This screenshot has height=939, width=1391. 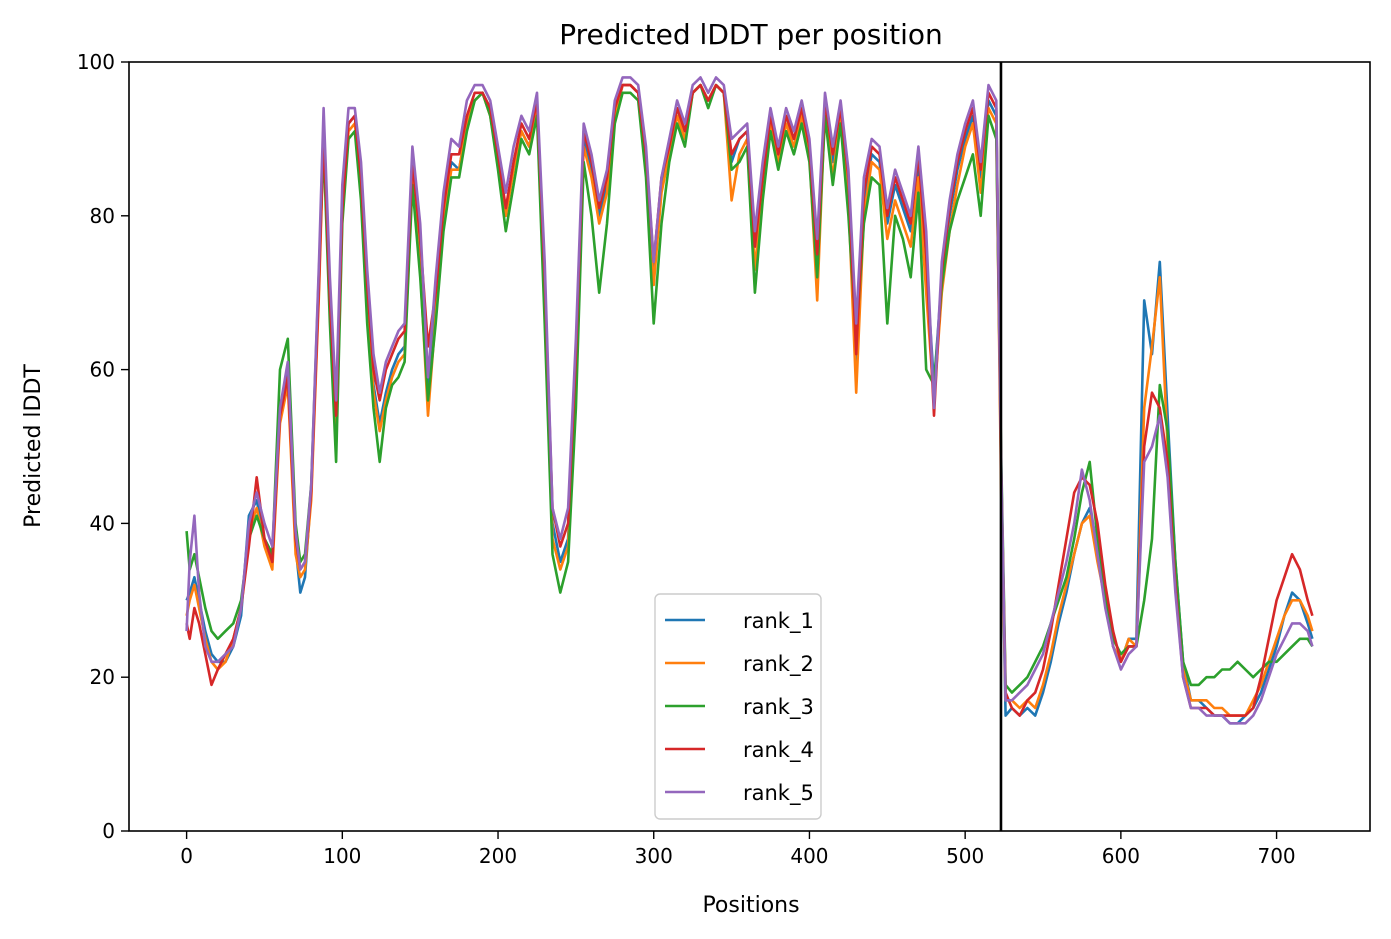 I want to click on y-tick-label: 60, so click(x=102, y=370).